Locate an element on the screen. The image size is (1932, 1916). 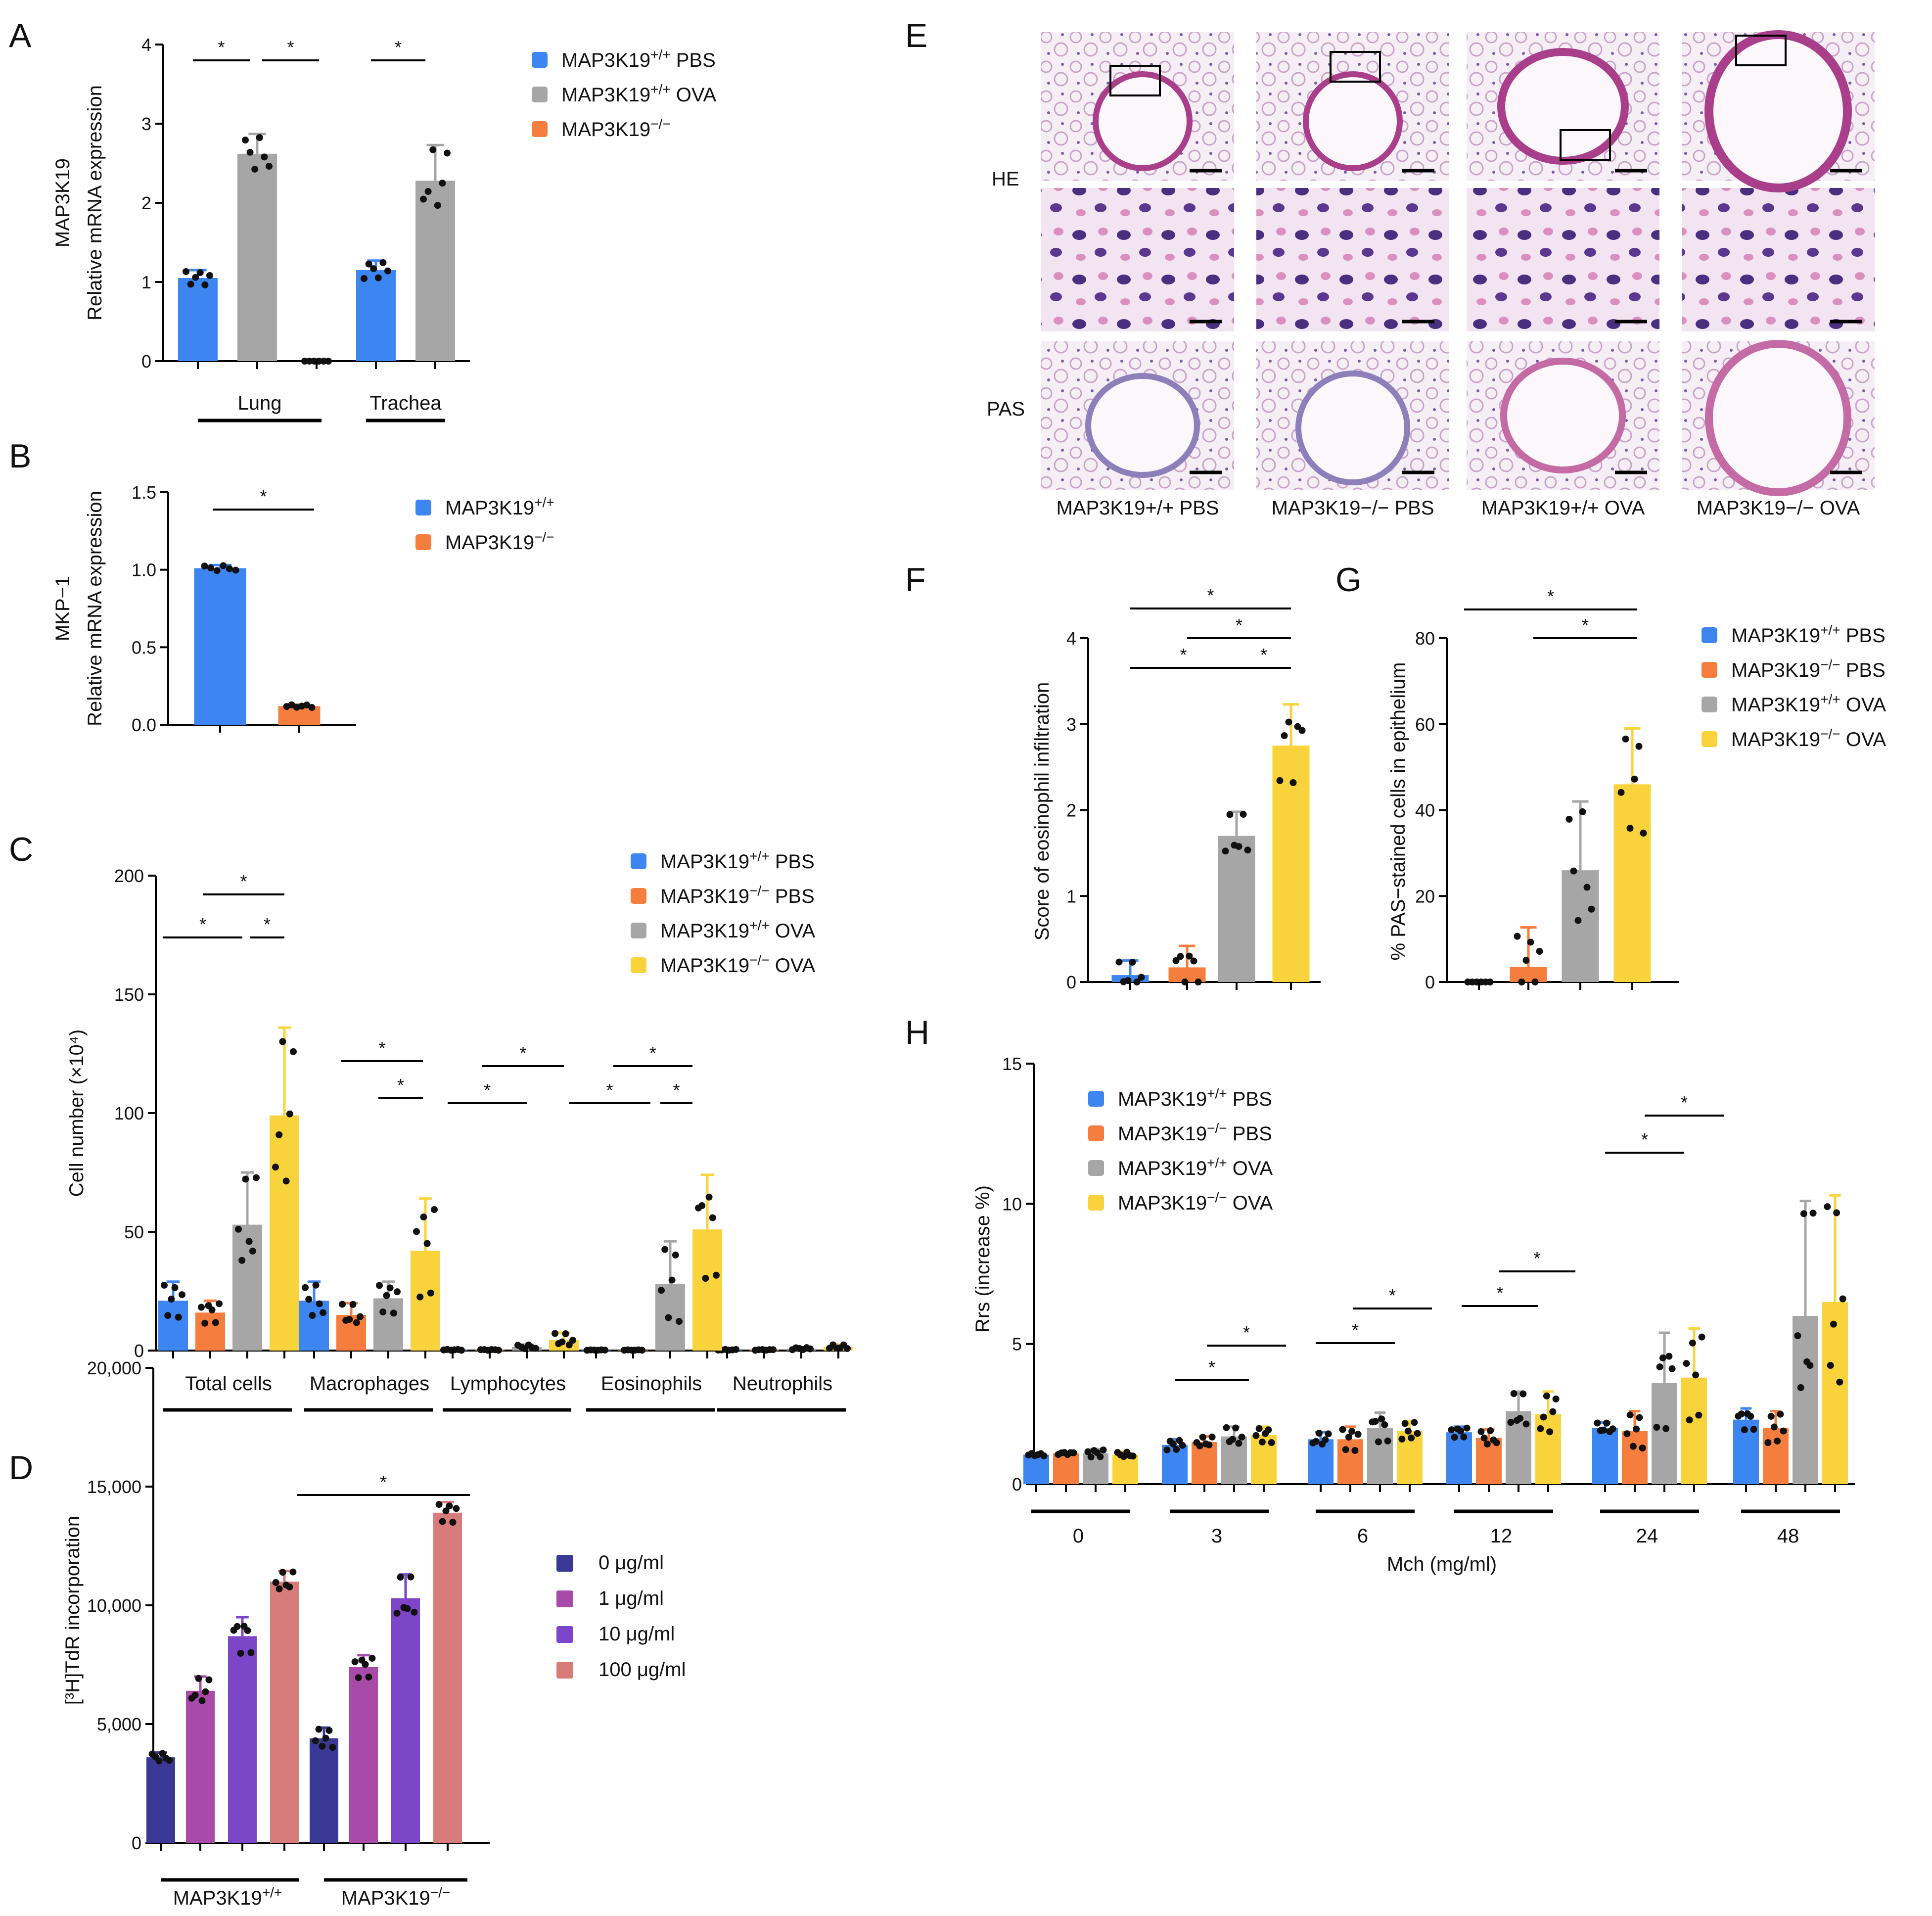
y-tick-label: 10,000 is located at coordinates (114, 1605).